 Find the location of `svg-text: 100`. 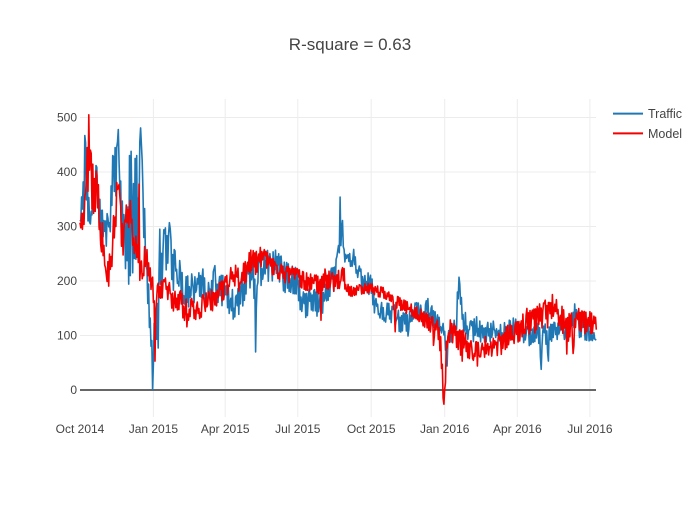

svg-text: 100 is located at coordinates (67, 336).